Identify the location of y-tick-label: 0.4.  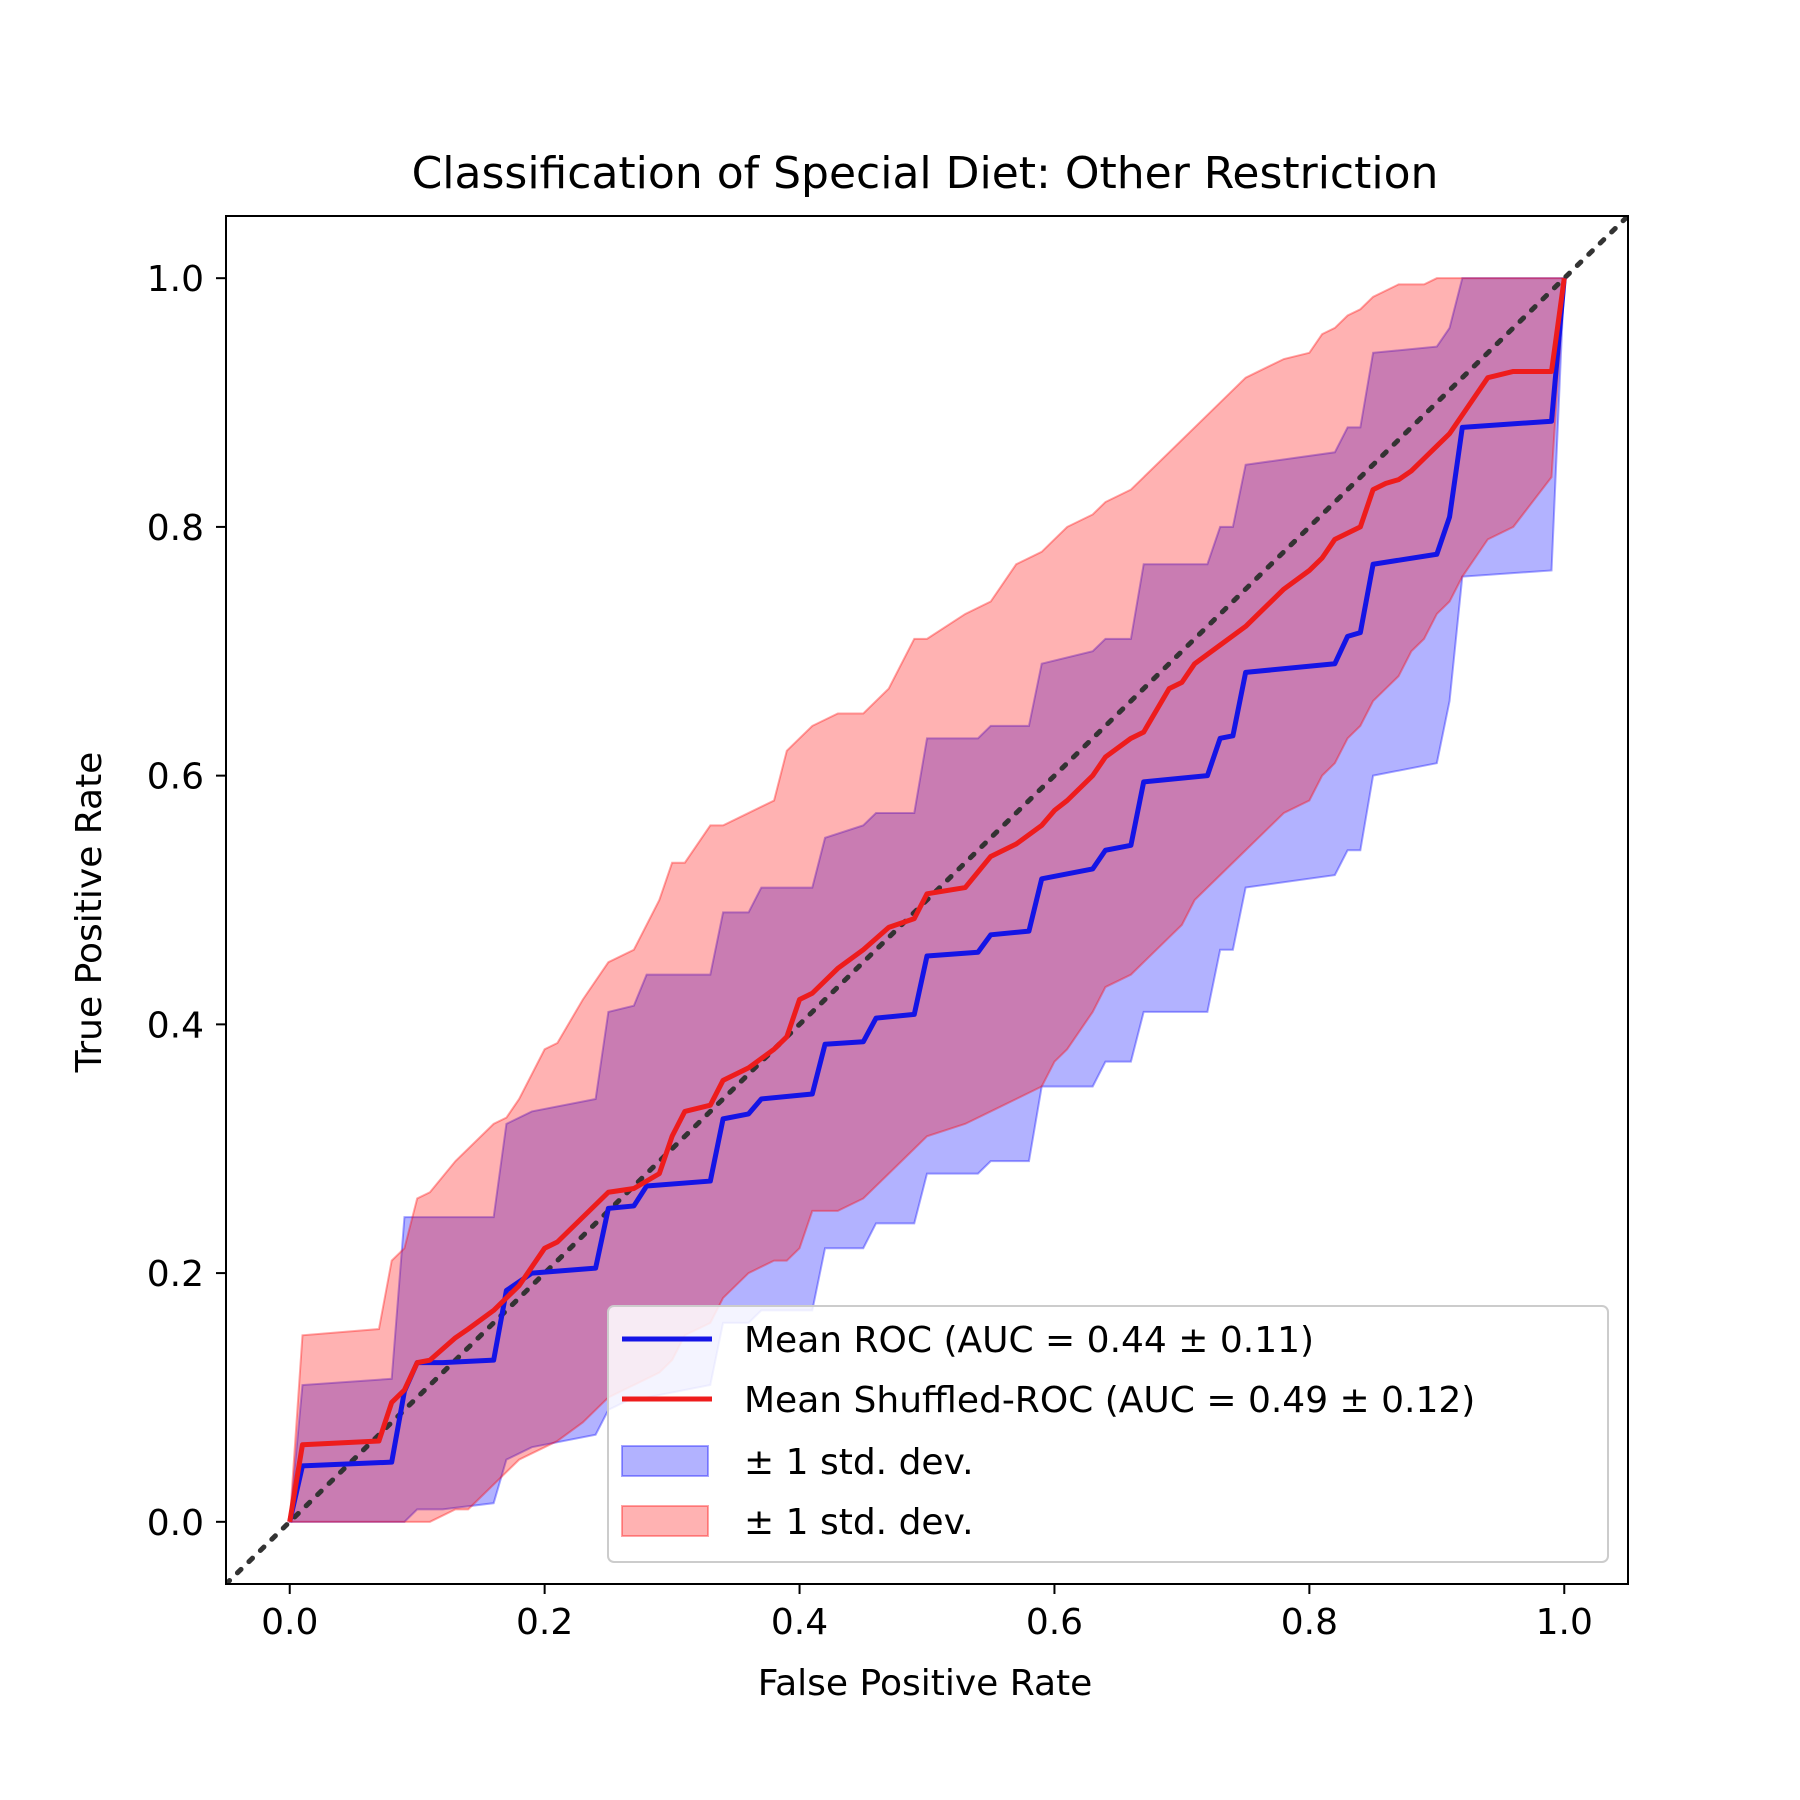
(175, 1025).